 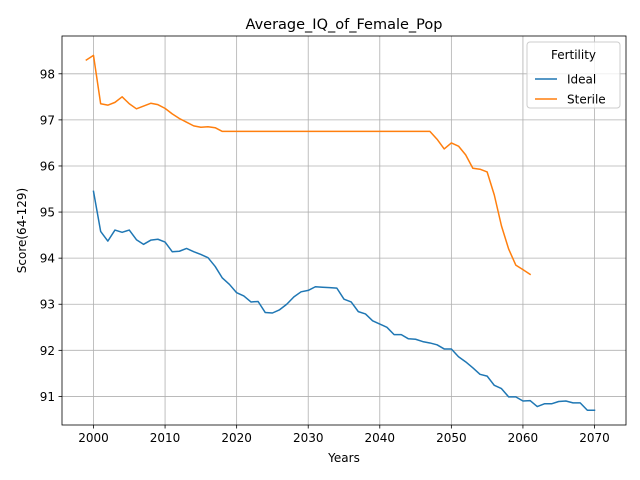 I want to click on x-axis-ticks: 2000 2010 2020 2030 2040 2050 2060 2070, so click(x=344, y=435).